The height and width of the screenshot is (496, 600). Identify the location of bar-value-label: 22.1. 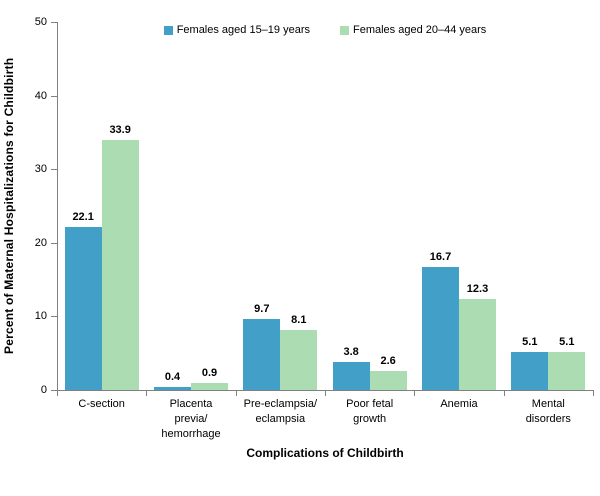
(83, 217).